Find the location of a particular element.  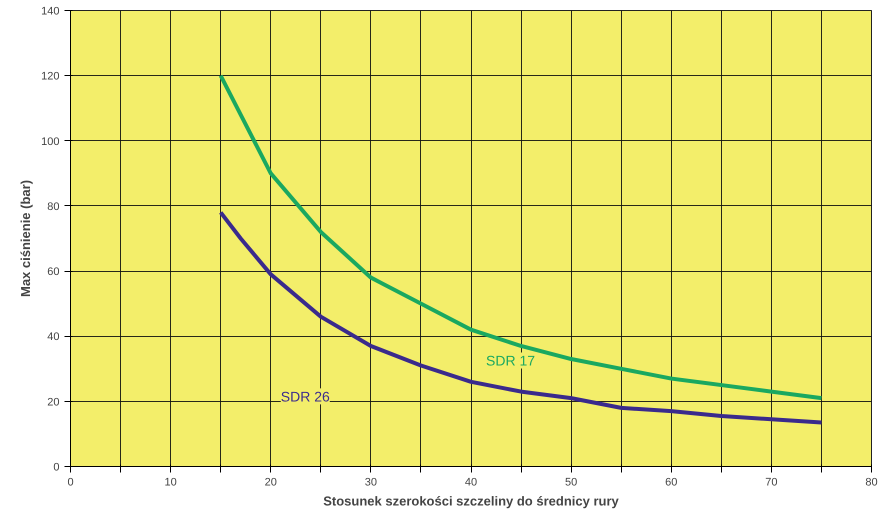

x-axis-title: Stosunek szerokości szczeliny do średnicy rury is located at coordinates (471, 501).